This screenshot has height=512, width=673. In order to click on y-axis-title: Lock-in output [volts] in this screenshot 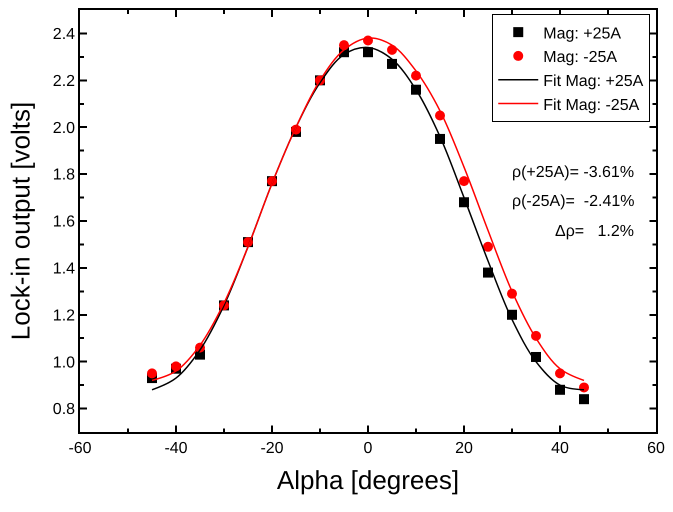, I will do `click(21, 221)`.